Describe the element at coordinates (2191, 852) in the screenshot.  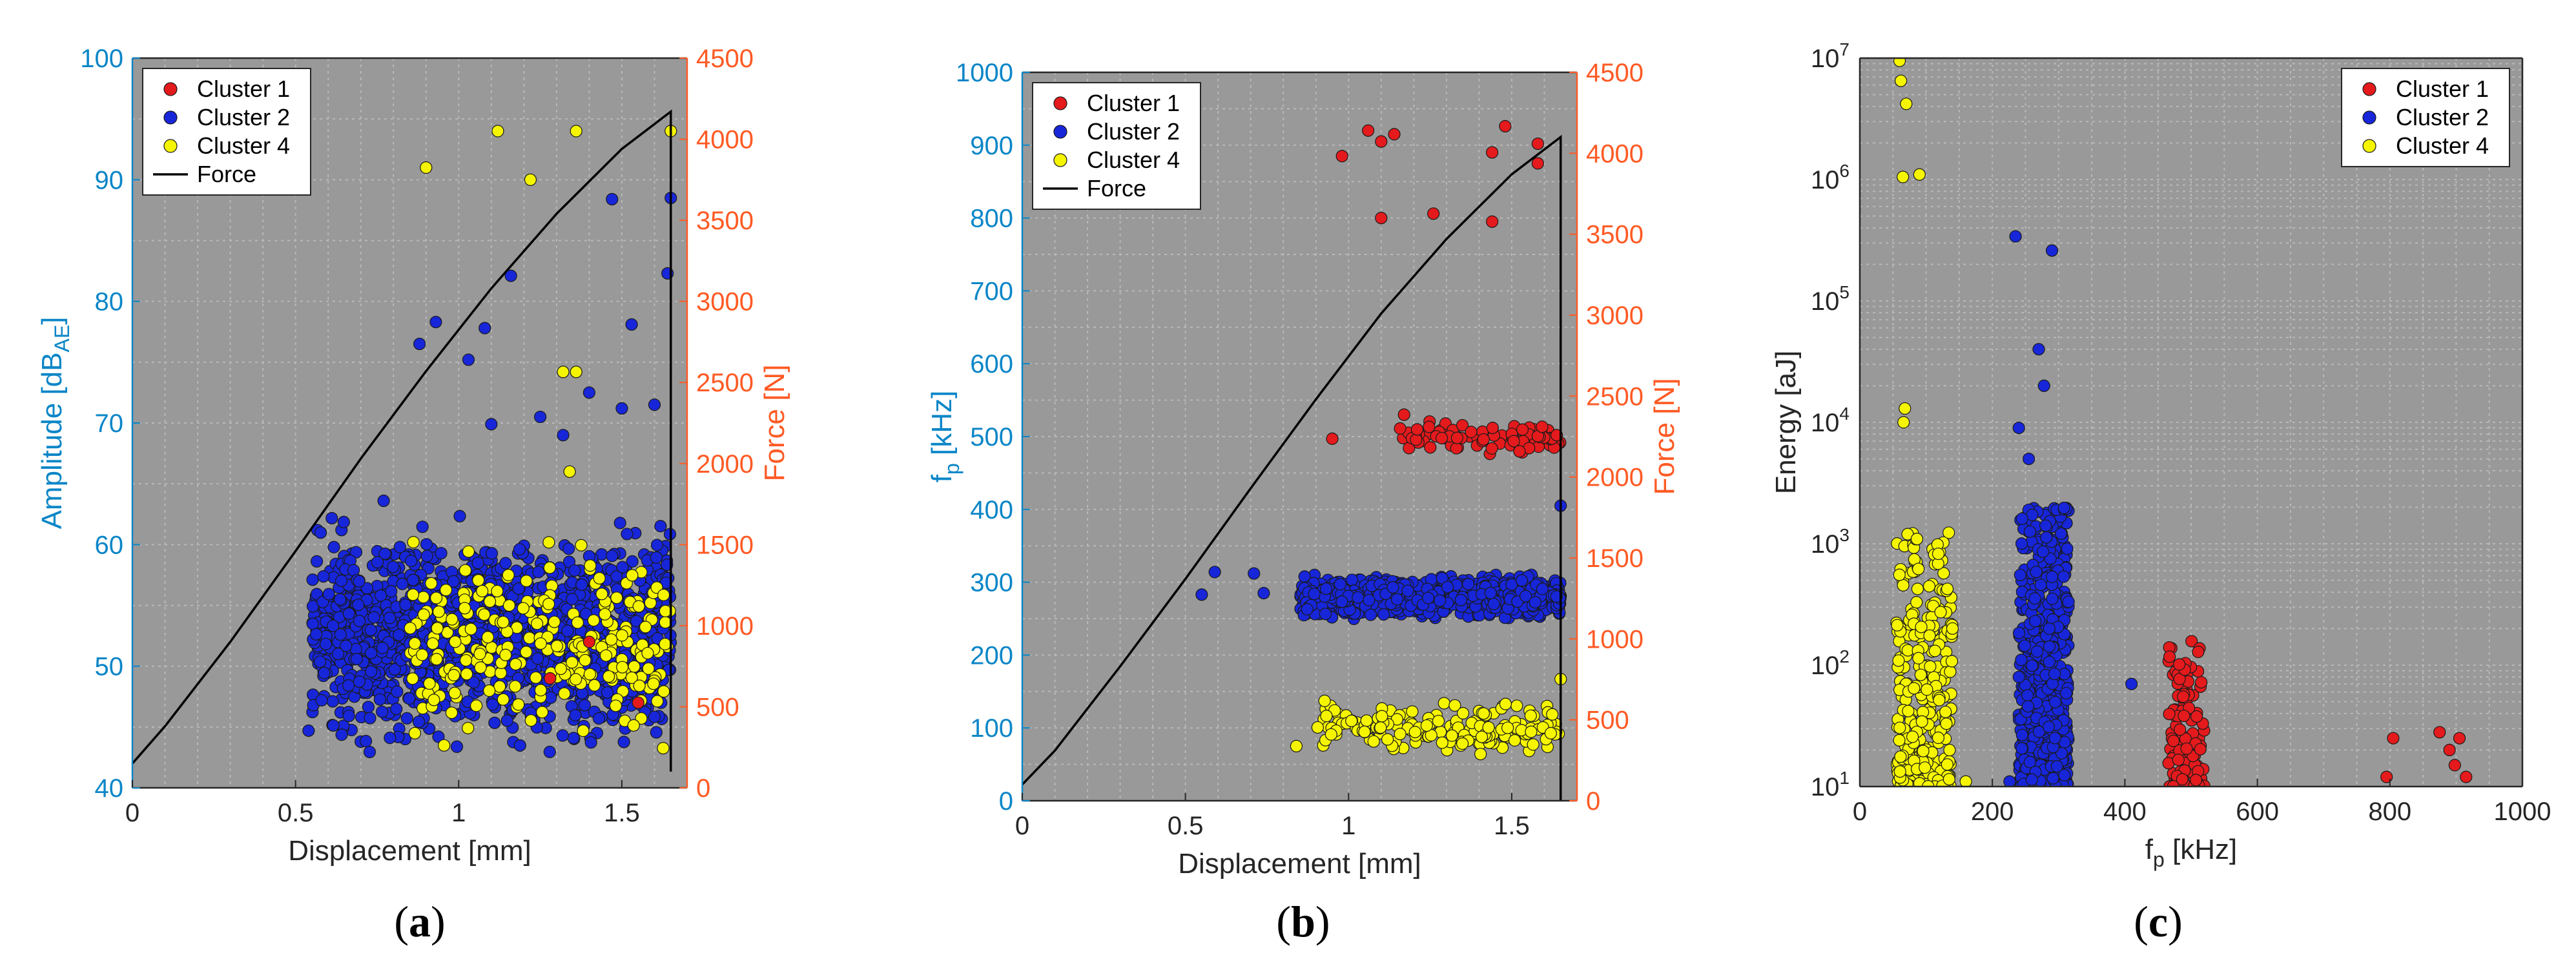
I see `x-axis-label: fp [kHz]` at that location.